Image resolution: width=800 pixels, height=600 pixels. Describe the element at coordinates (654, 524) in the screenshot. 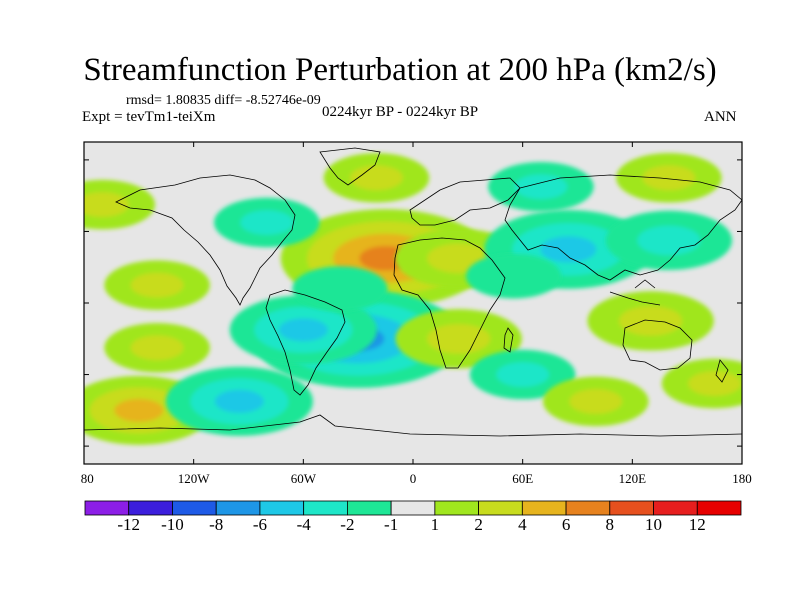

I see `colorbar-label: 10` at that location.